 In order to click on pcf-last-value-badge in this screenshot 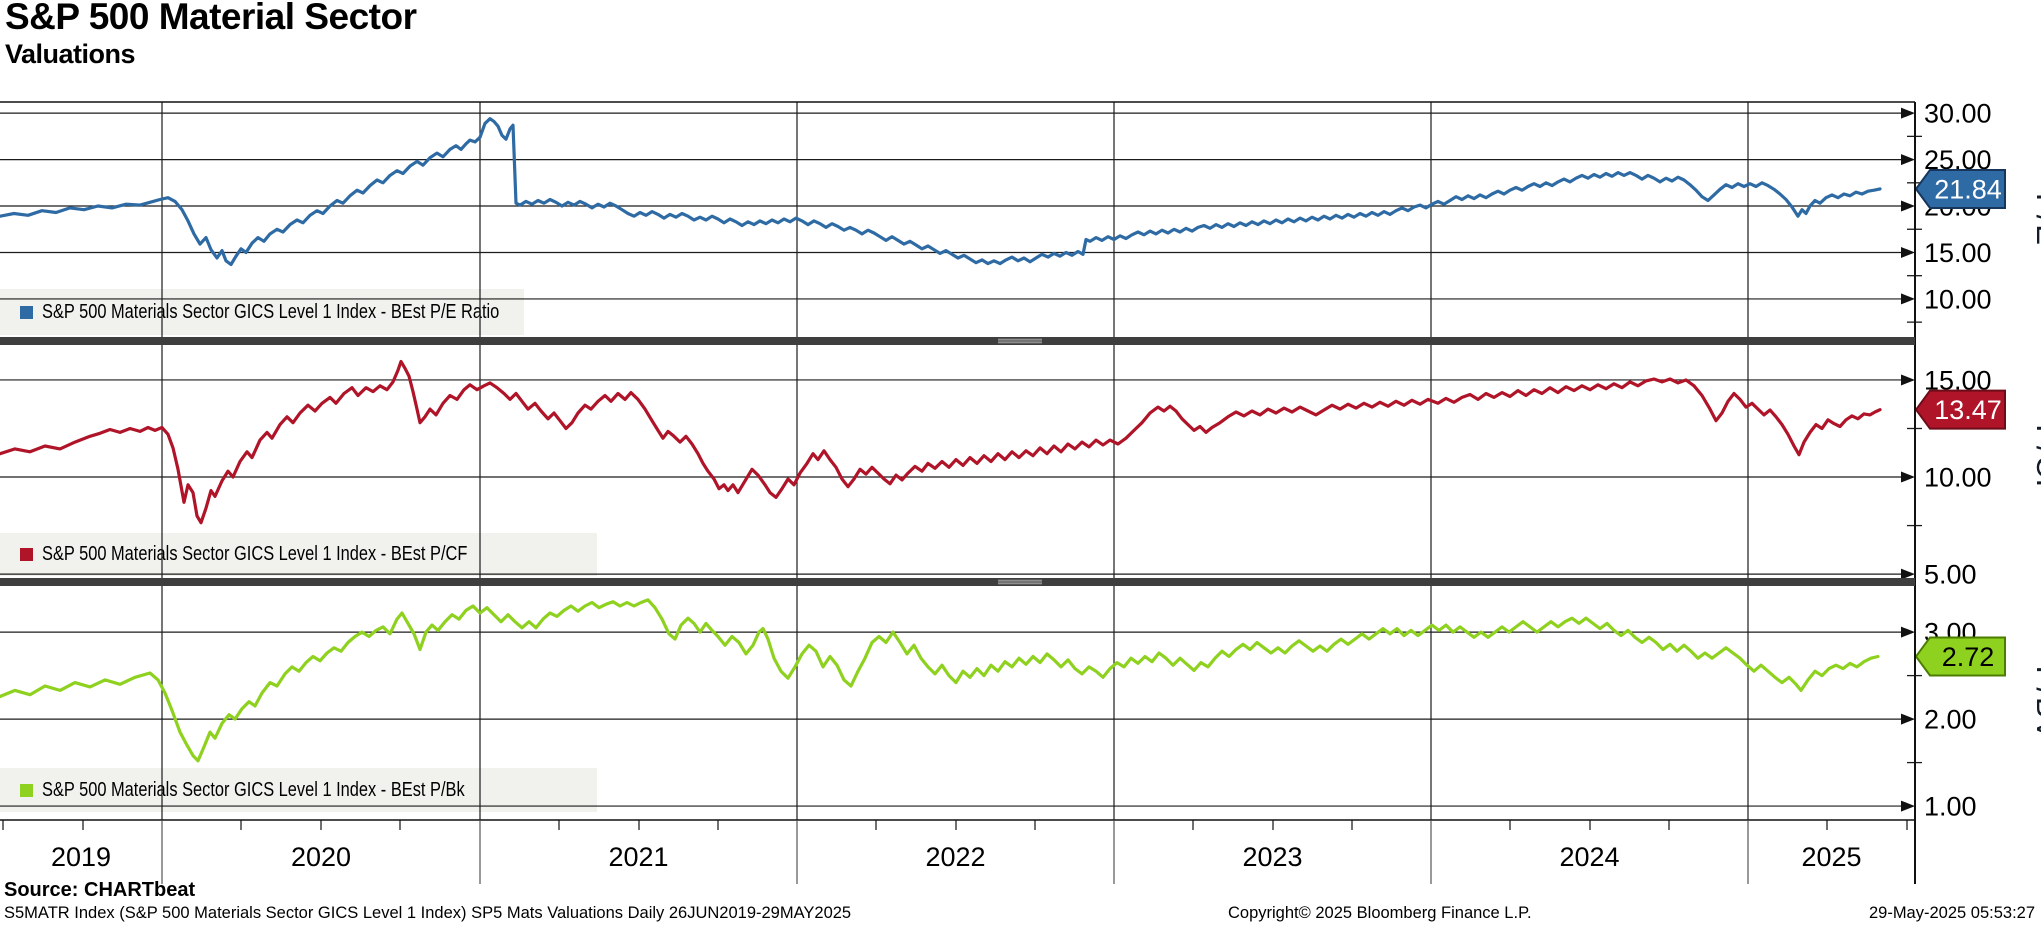, I will do `click(1960, 409)`.